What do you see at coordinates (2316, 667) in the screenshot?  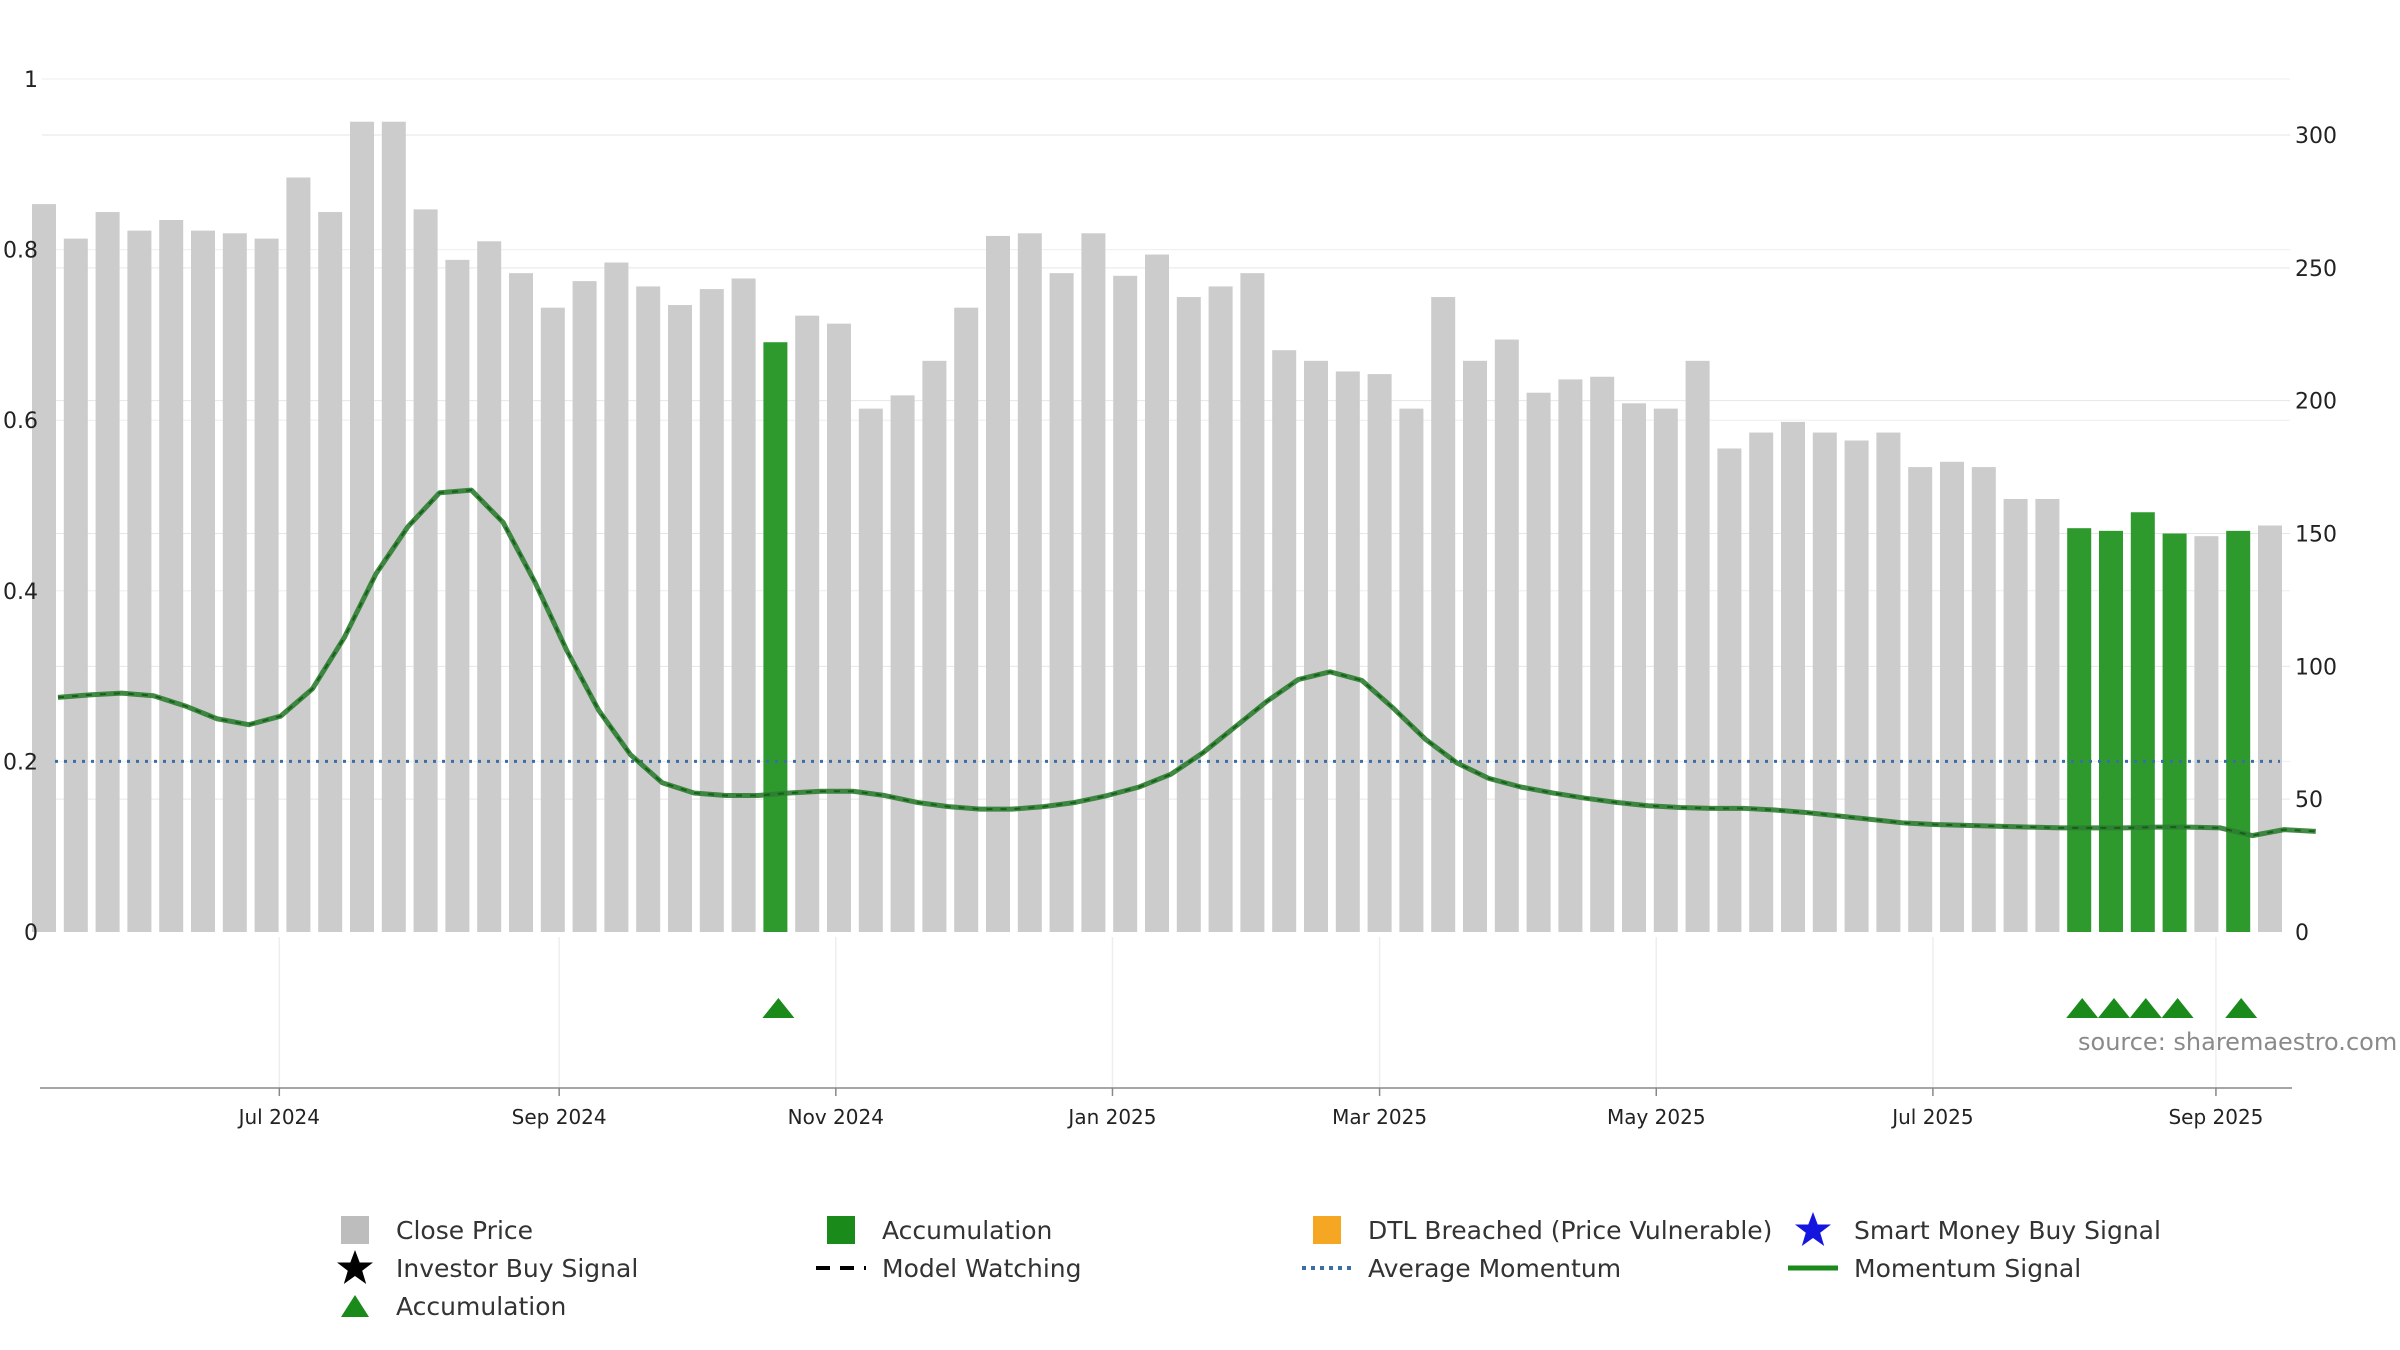 I see `right-tick-label: 100` at bounding box center [2316, 667].